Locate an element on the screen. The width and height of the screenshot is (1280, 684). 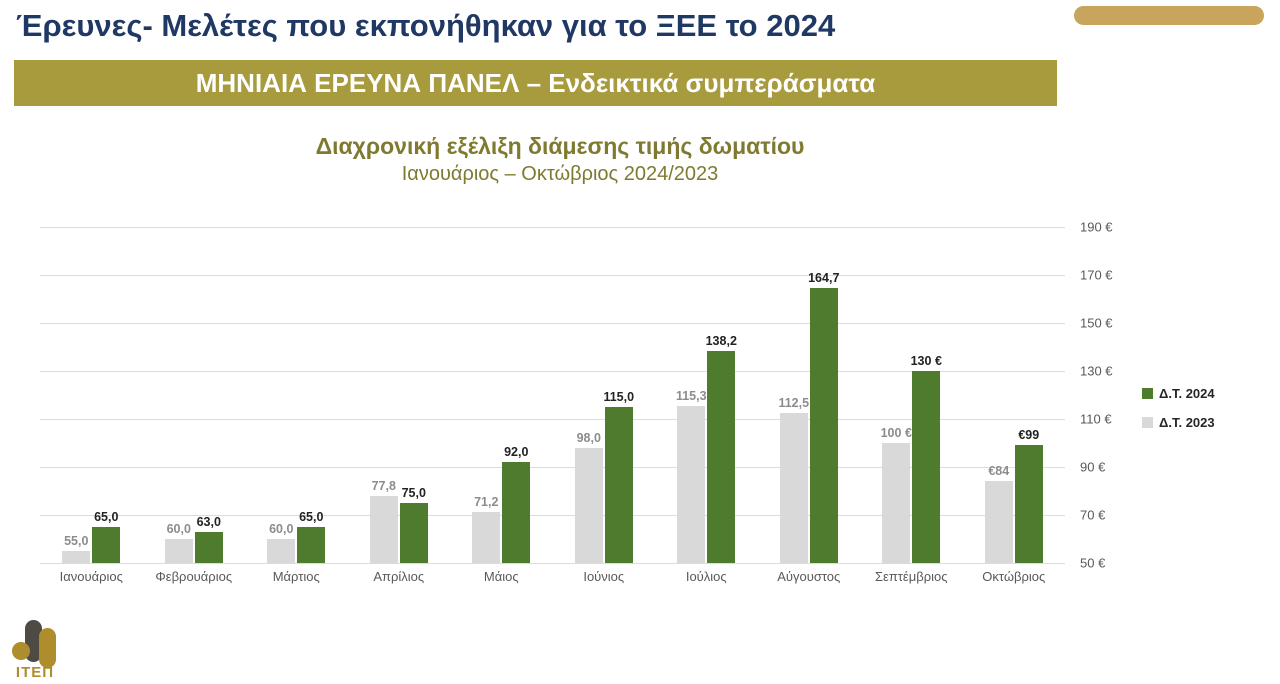
bar-column-2024: 164,7 is located at coordinates (823, 417).